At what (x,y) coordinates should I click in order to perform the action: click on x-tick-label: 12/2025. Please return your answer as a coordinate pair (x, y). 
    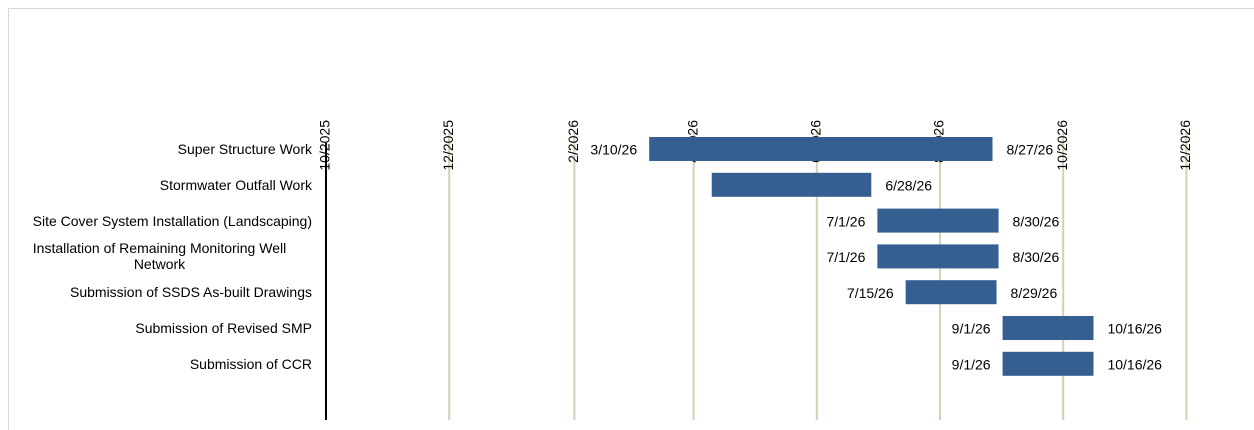
    Looking at the image, I should click on (448, 145).